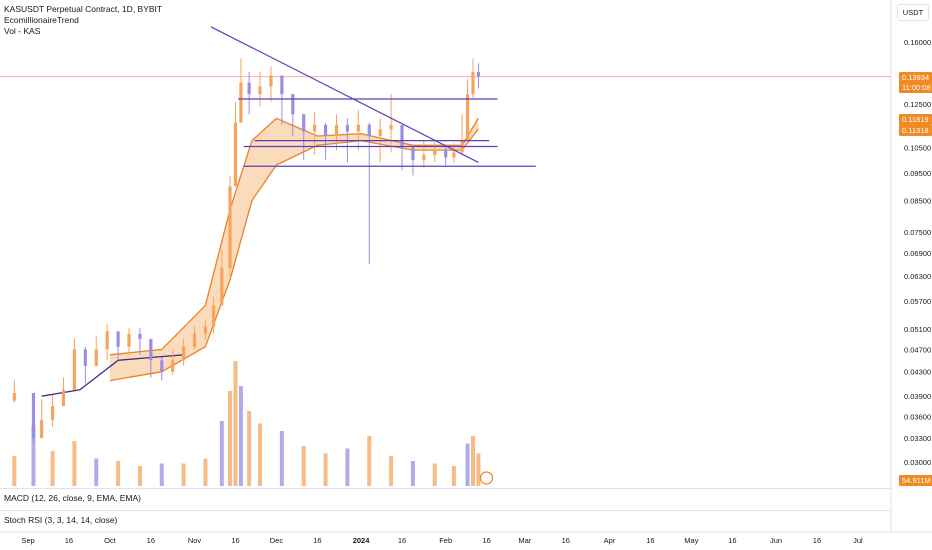  Describe the element at coordinates (112, 375) in the screenshot. I see `ma-line` at that location.